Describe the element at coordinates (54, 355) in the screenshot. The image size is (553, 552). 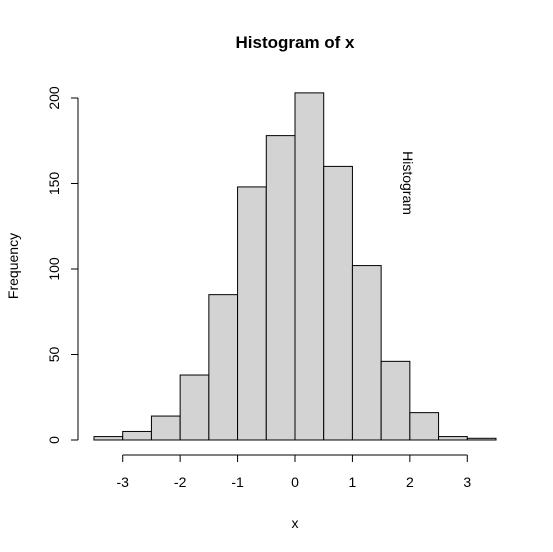
I see `y-tick-label: 50` at that location.